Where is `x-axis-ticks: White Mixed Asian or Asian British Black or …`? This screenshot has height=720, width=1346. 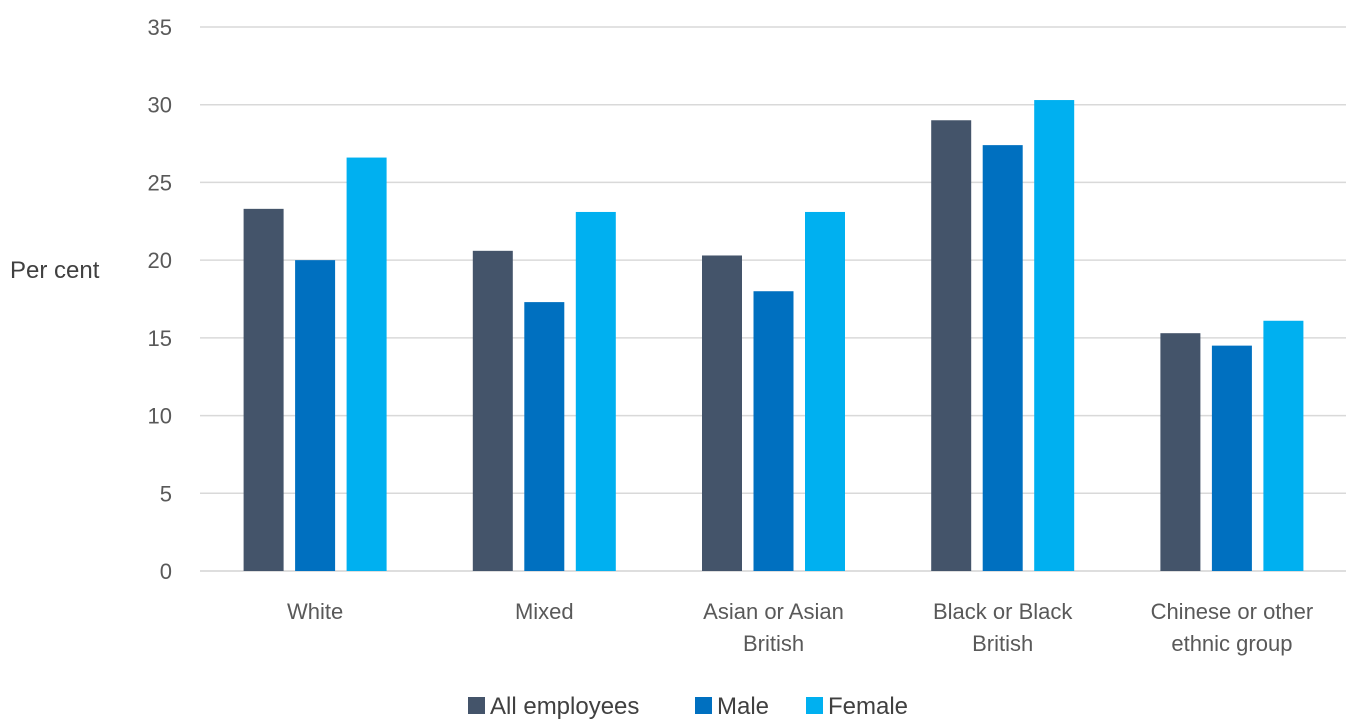 x-axis-ticks: White Mixed Asian or Asian British Black or … is located at coordinates (800, 627).